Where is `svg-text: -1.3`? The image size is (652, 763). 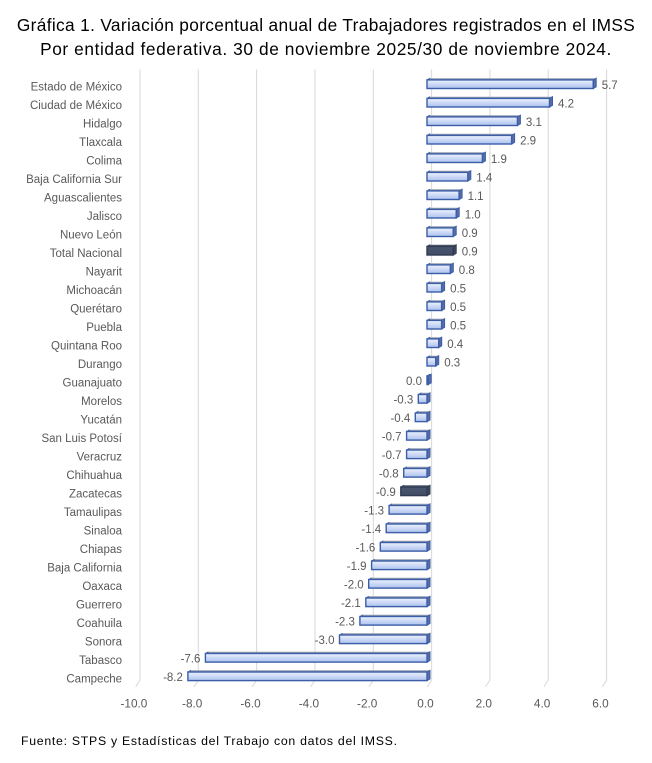
svg-text: -1.3 is located at coordinates (374, 512).